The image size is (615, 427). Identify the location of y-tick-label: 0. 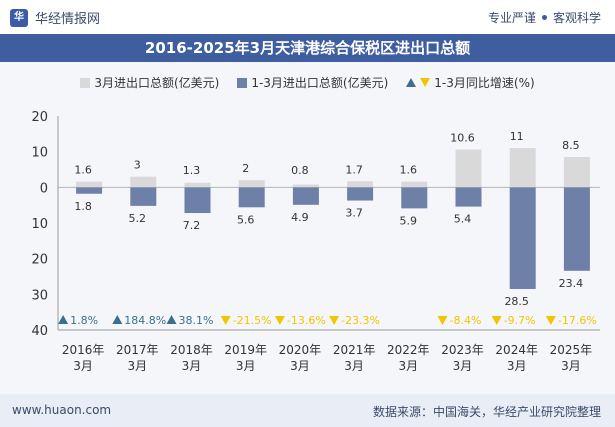
(44, 188).